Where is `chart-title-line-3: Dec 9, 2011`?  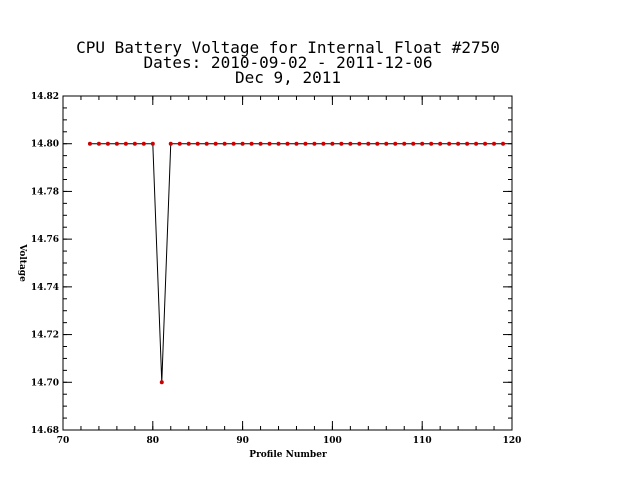
chart-title-line-3: Dec 9, 2011 is located at coordinates (288, 77).